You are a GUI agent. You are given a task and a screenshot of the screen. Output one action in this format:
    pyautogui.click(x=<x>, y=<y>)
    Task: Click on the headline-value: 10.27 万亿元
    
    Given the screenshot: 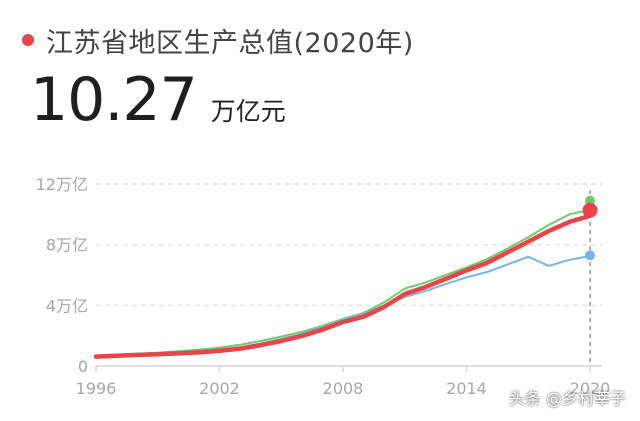 What is the action you would take?
    pyautogui.click(x=158, y=100)
    